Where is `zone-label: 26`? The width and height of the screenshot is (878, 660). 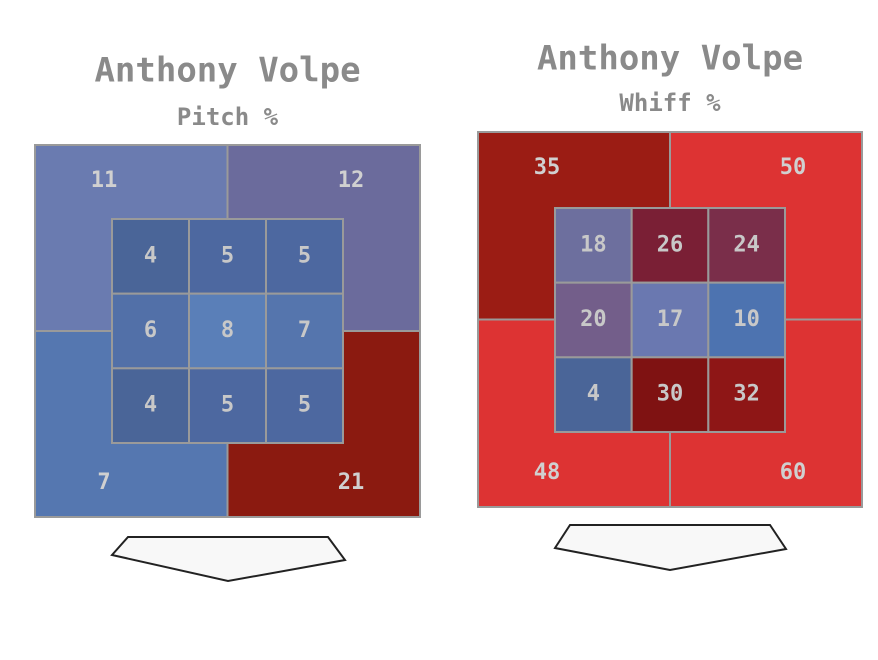 zone-label: 26 is located at coordinates (670, 244).